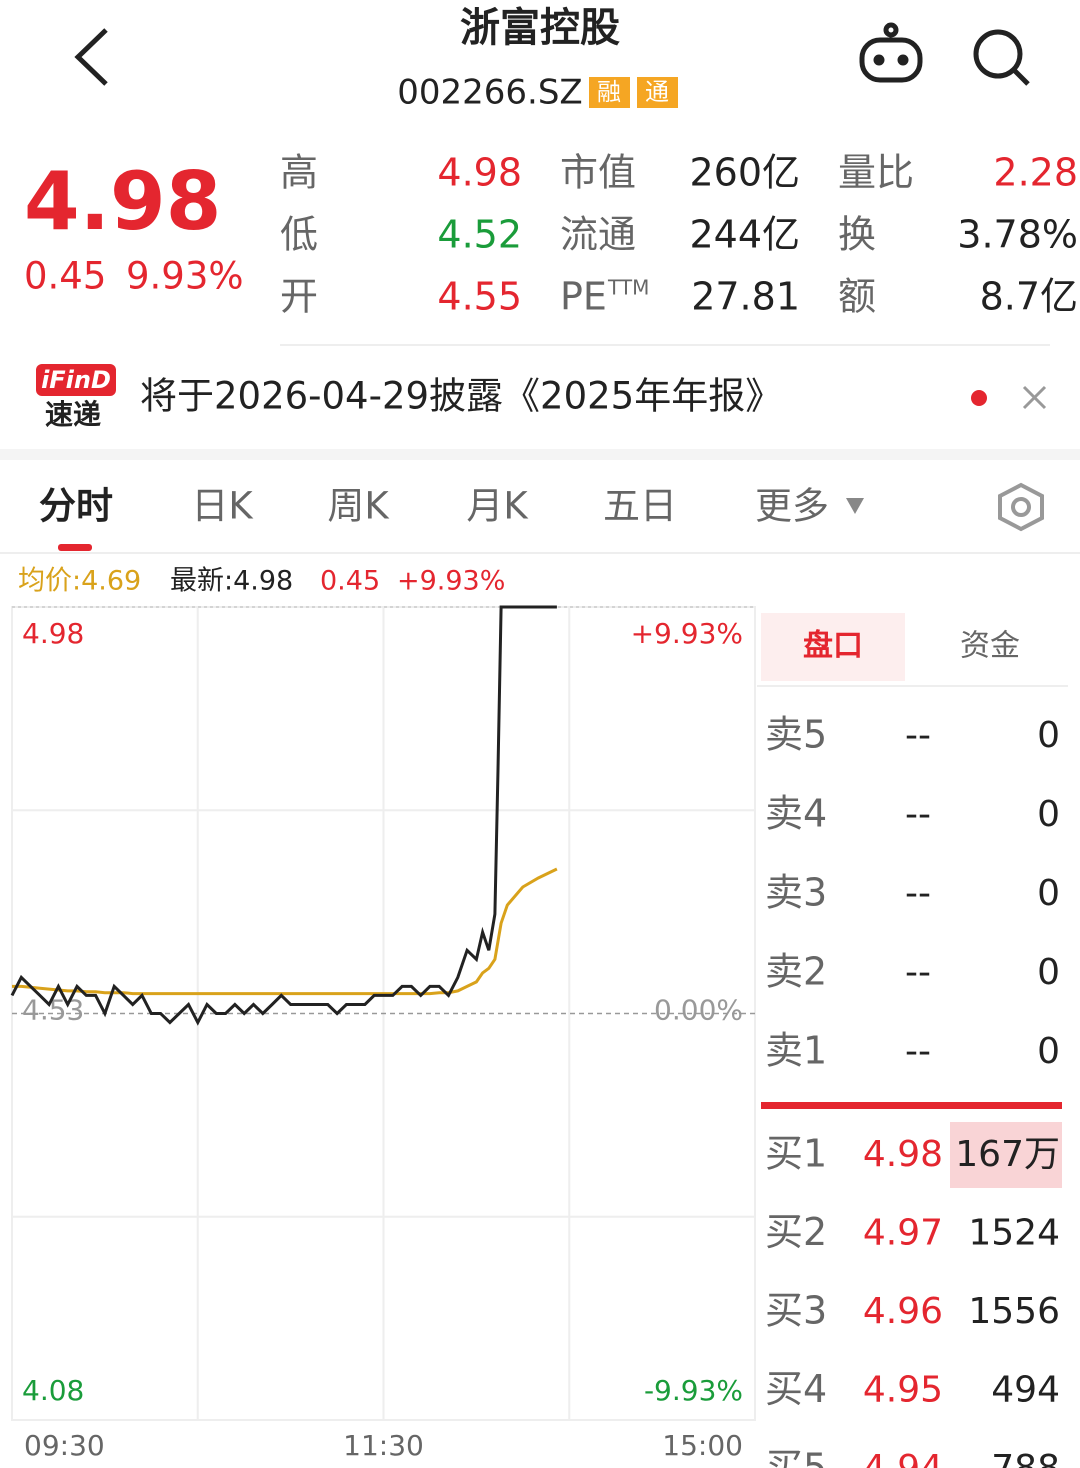 This screenshot has height=1468, width=1080. I want to click on book-tab: 盘口, so click(833, 646).